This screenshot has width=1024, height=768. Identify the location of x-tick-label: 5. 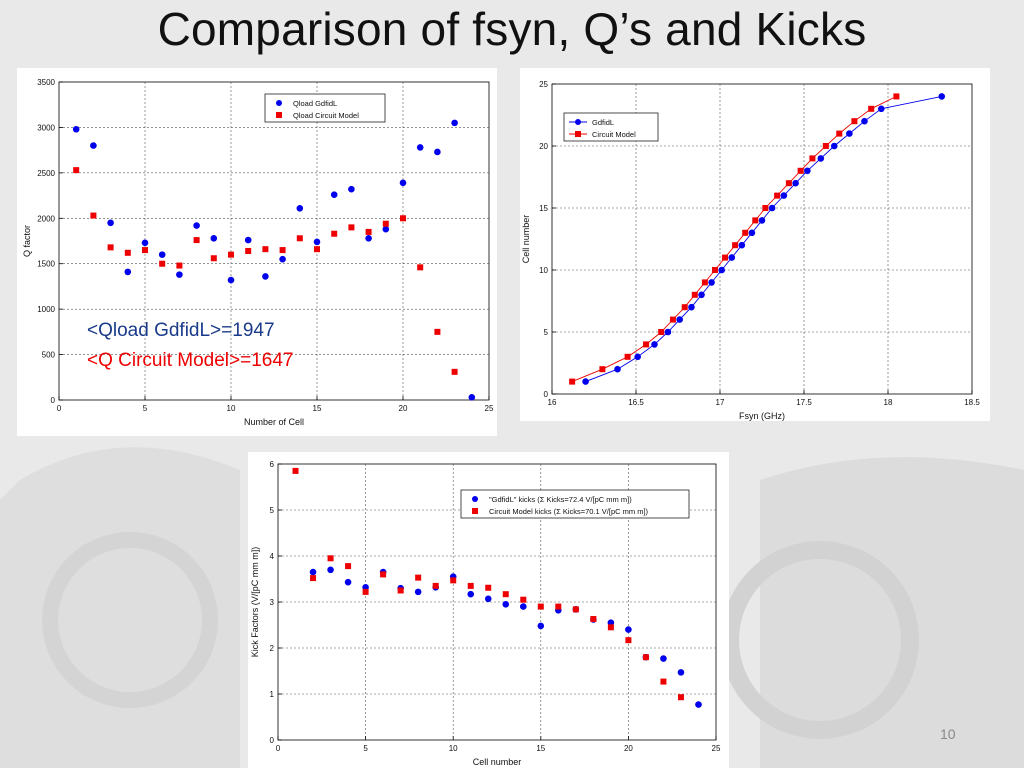
(365, 748).